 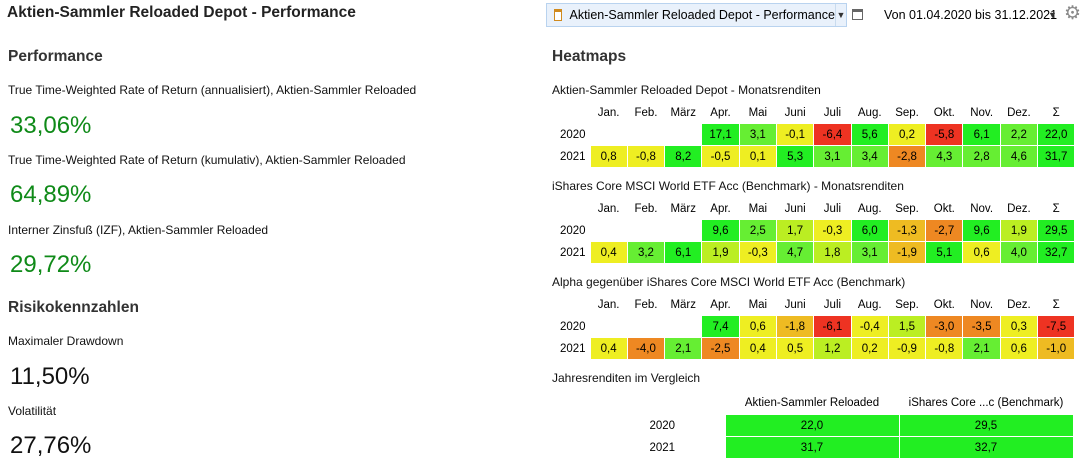 What do you see at coordinates (608, 156) in the screenshot?
I see `heatmap-cell: 0,8` at bounding box center [608, 156].